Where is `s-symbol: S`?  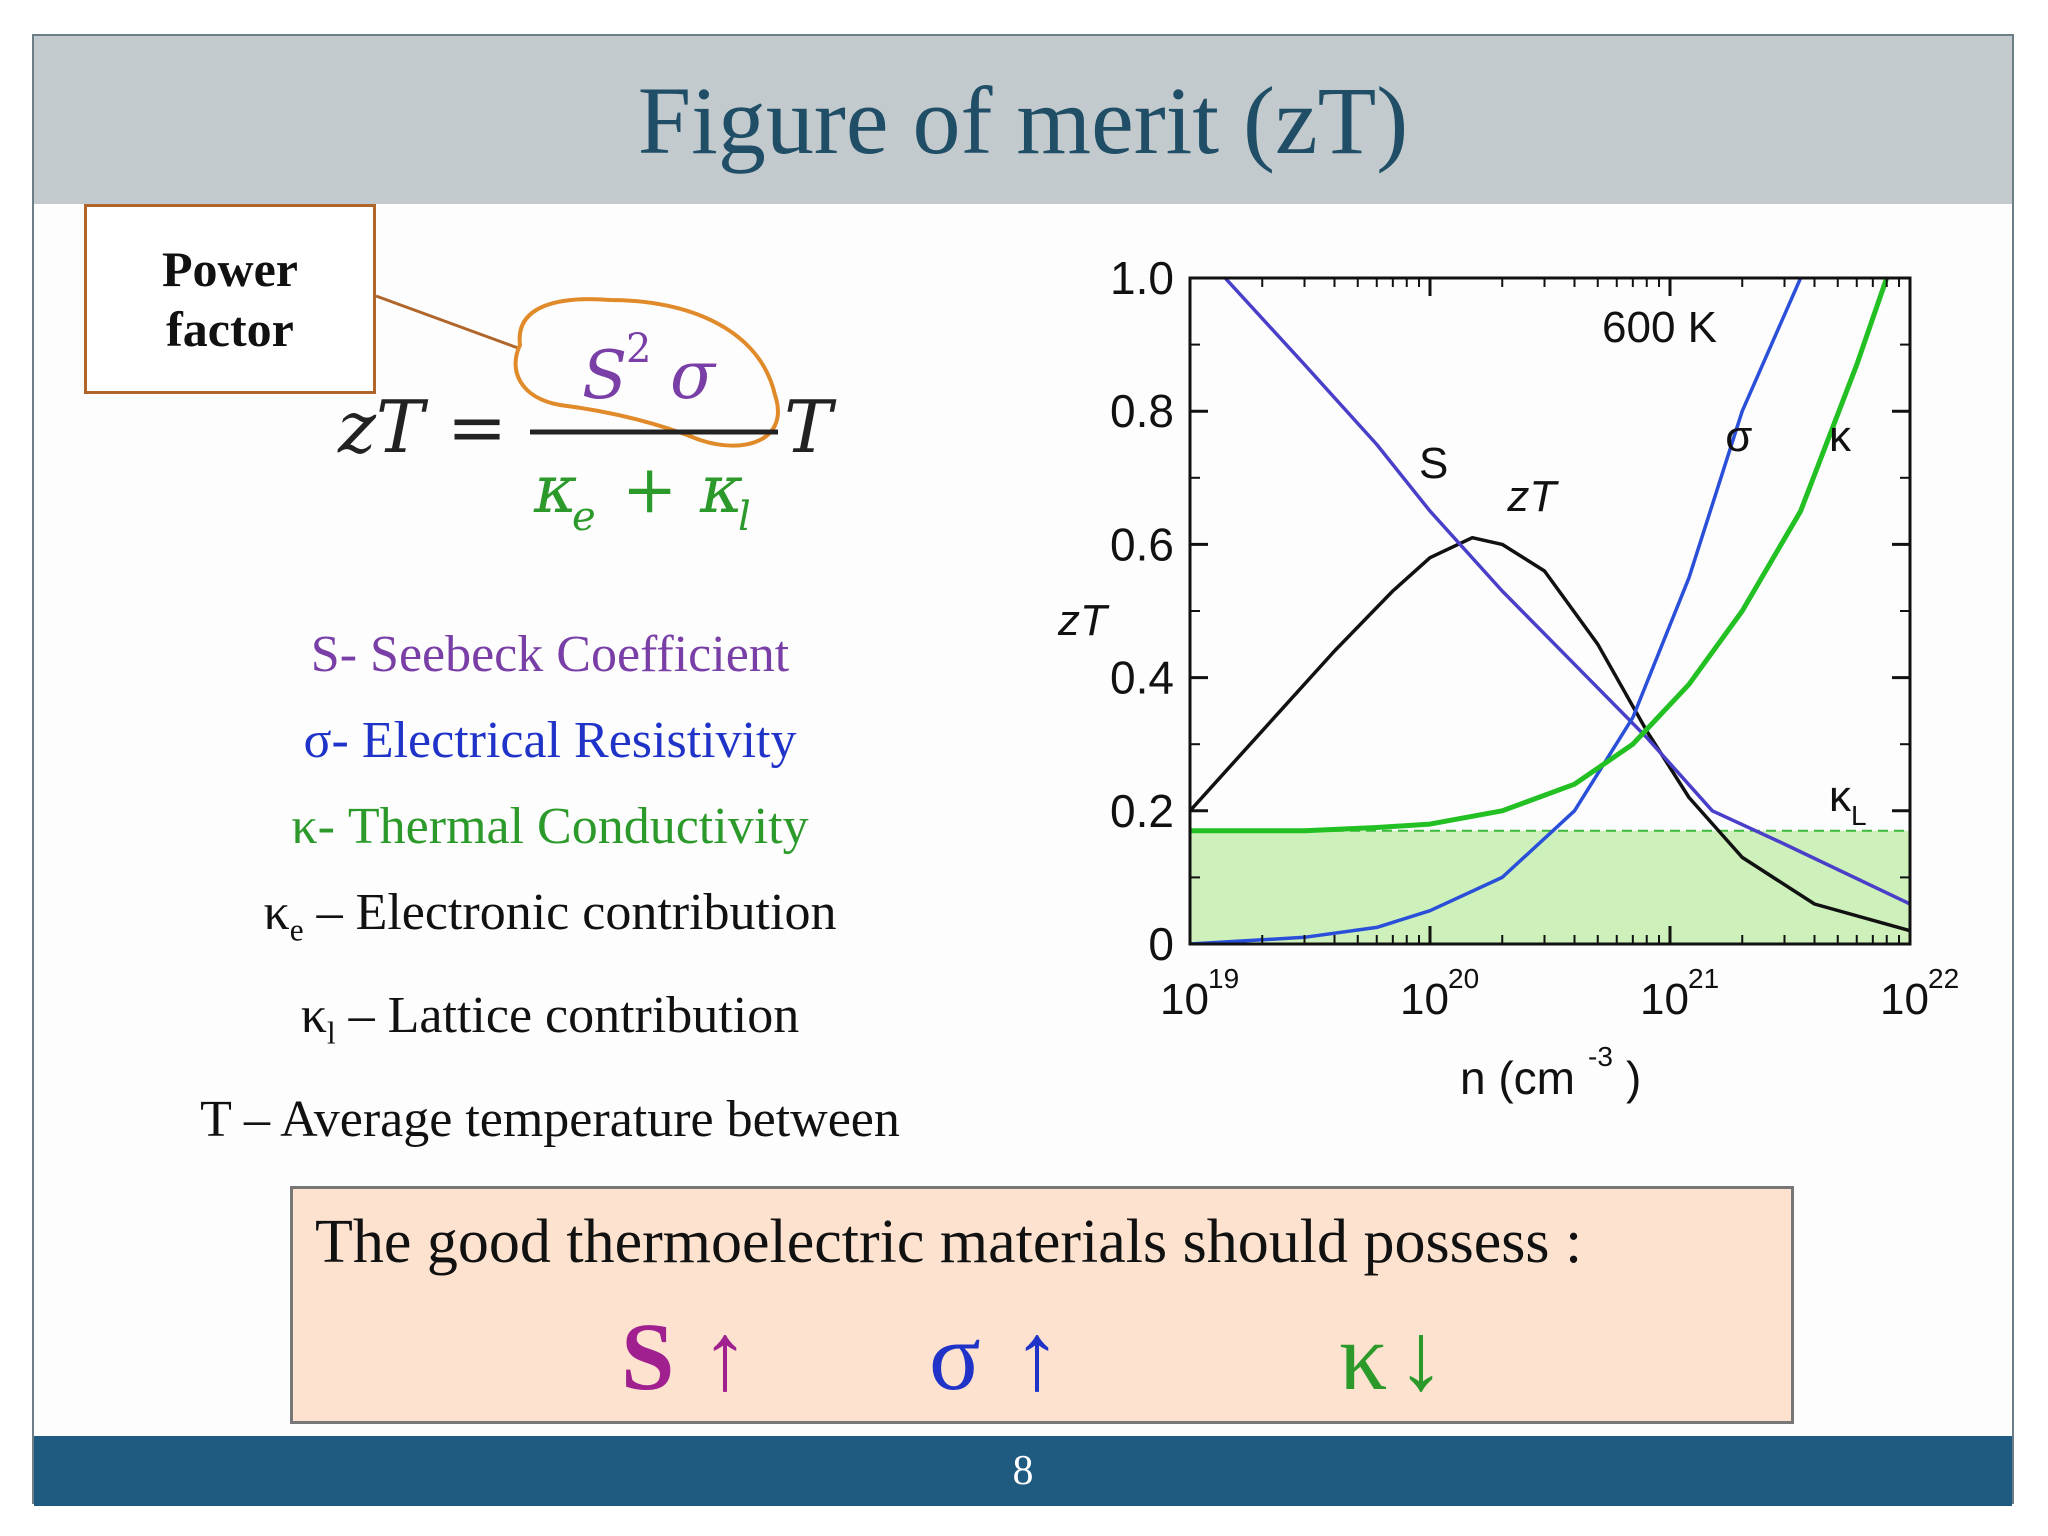 s-symbol: S is located at coordinates (648, 1356).